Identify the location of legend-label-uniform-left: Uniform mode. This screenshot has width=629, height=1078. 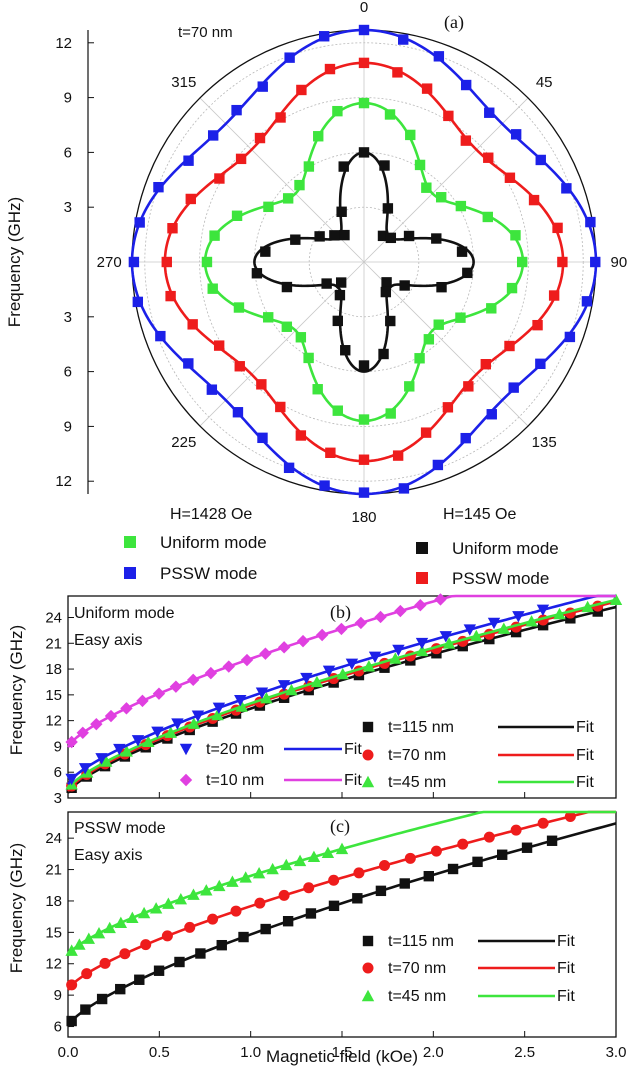
(213, 542).